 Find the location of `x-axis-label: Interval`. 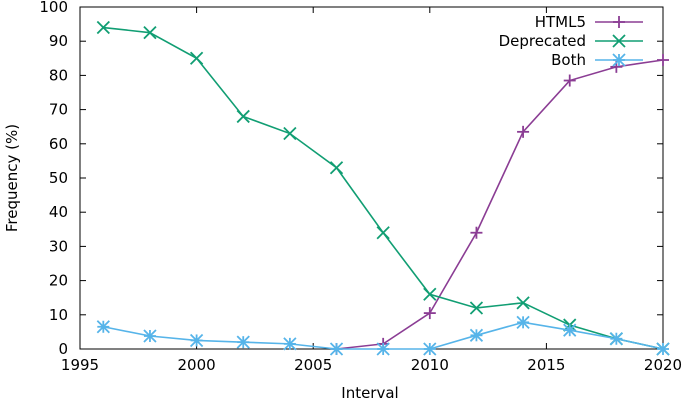

x-axis-label: Interval is located at coordinates (369, 393).